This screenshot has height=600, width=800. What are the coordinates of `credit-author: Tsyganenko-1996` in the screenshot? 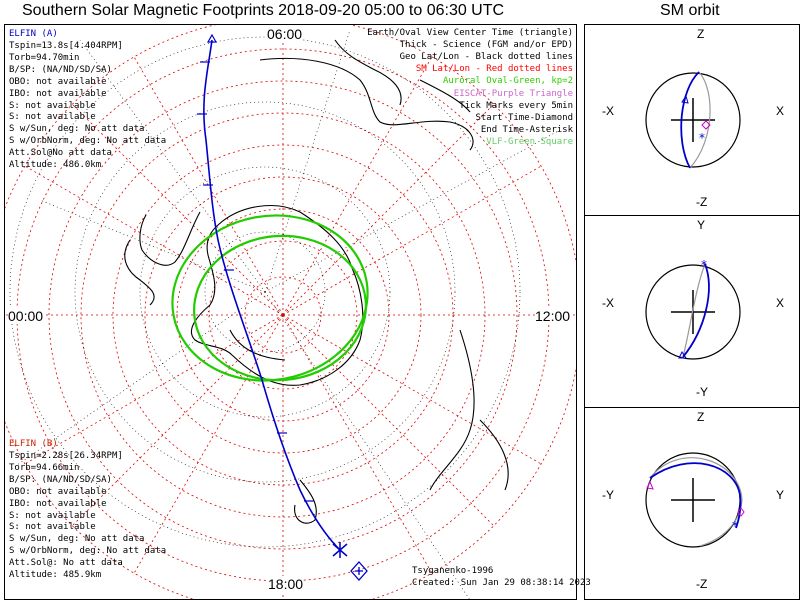 It's located at (453, 571).